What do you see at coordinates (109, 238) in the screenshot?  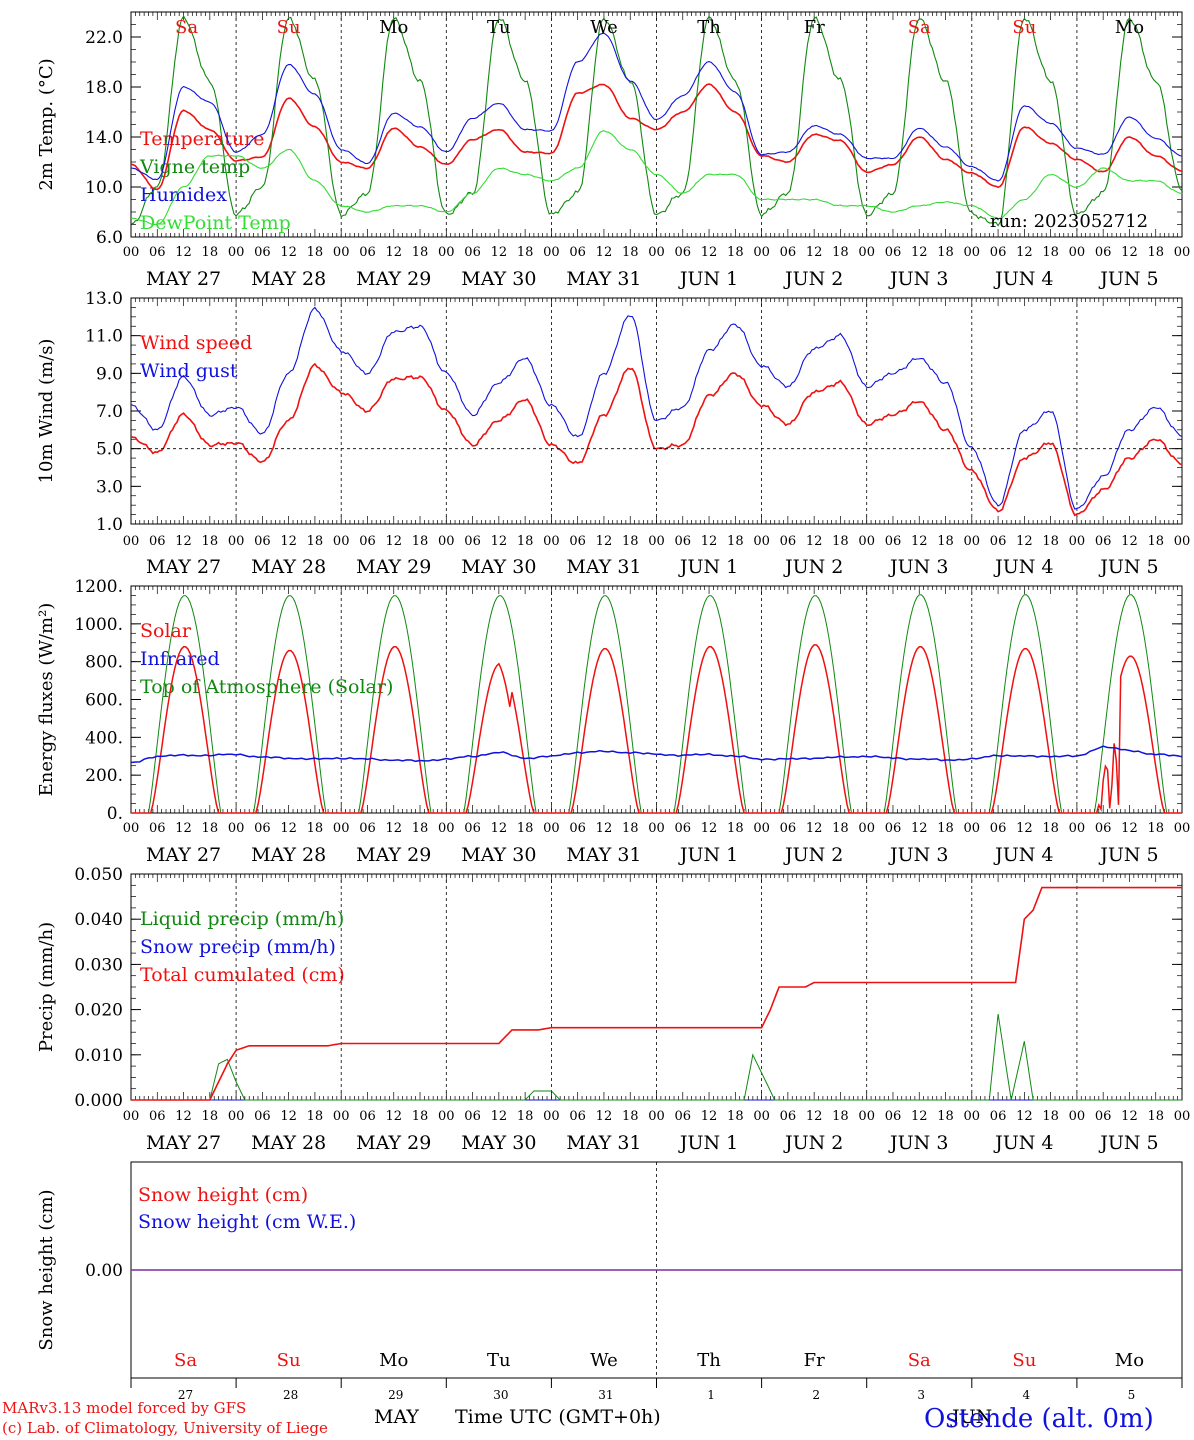 I see `y-tick-label: 6.0` at bounding box center [109, 238].